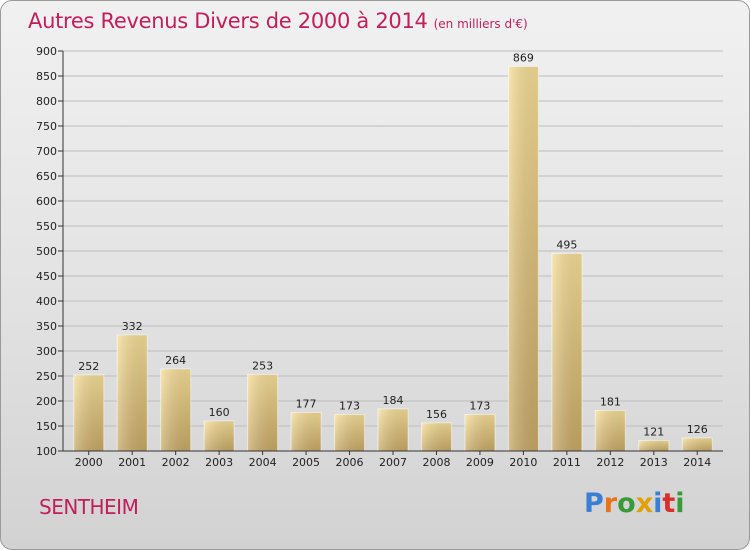 The height and width of the screenshot is (550, 750). Describe the element at coordinates (46, 201) in the screenshot. I see `y-tick-label: 600` at that location.